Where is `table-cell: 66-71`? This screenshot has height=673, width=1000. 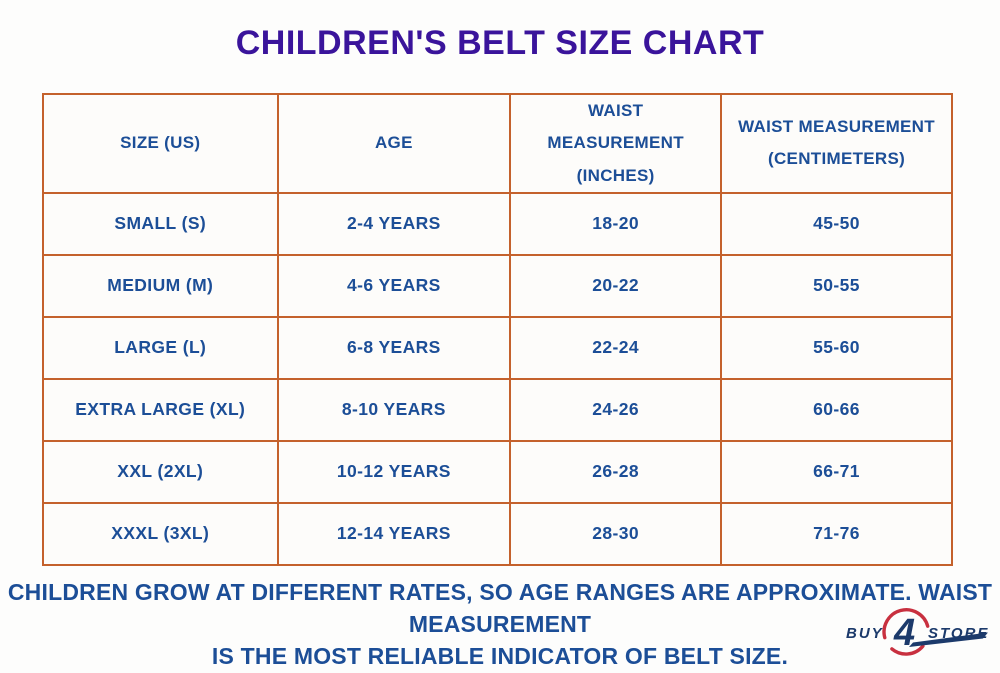
table-cell: 66-71 is located at coordinates (836, 471).